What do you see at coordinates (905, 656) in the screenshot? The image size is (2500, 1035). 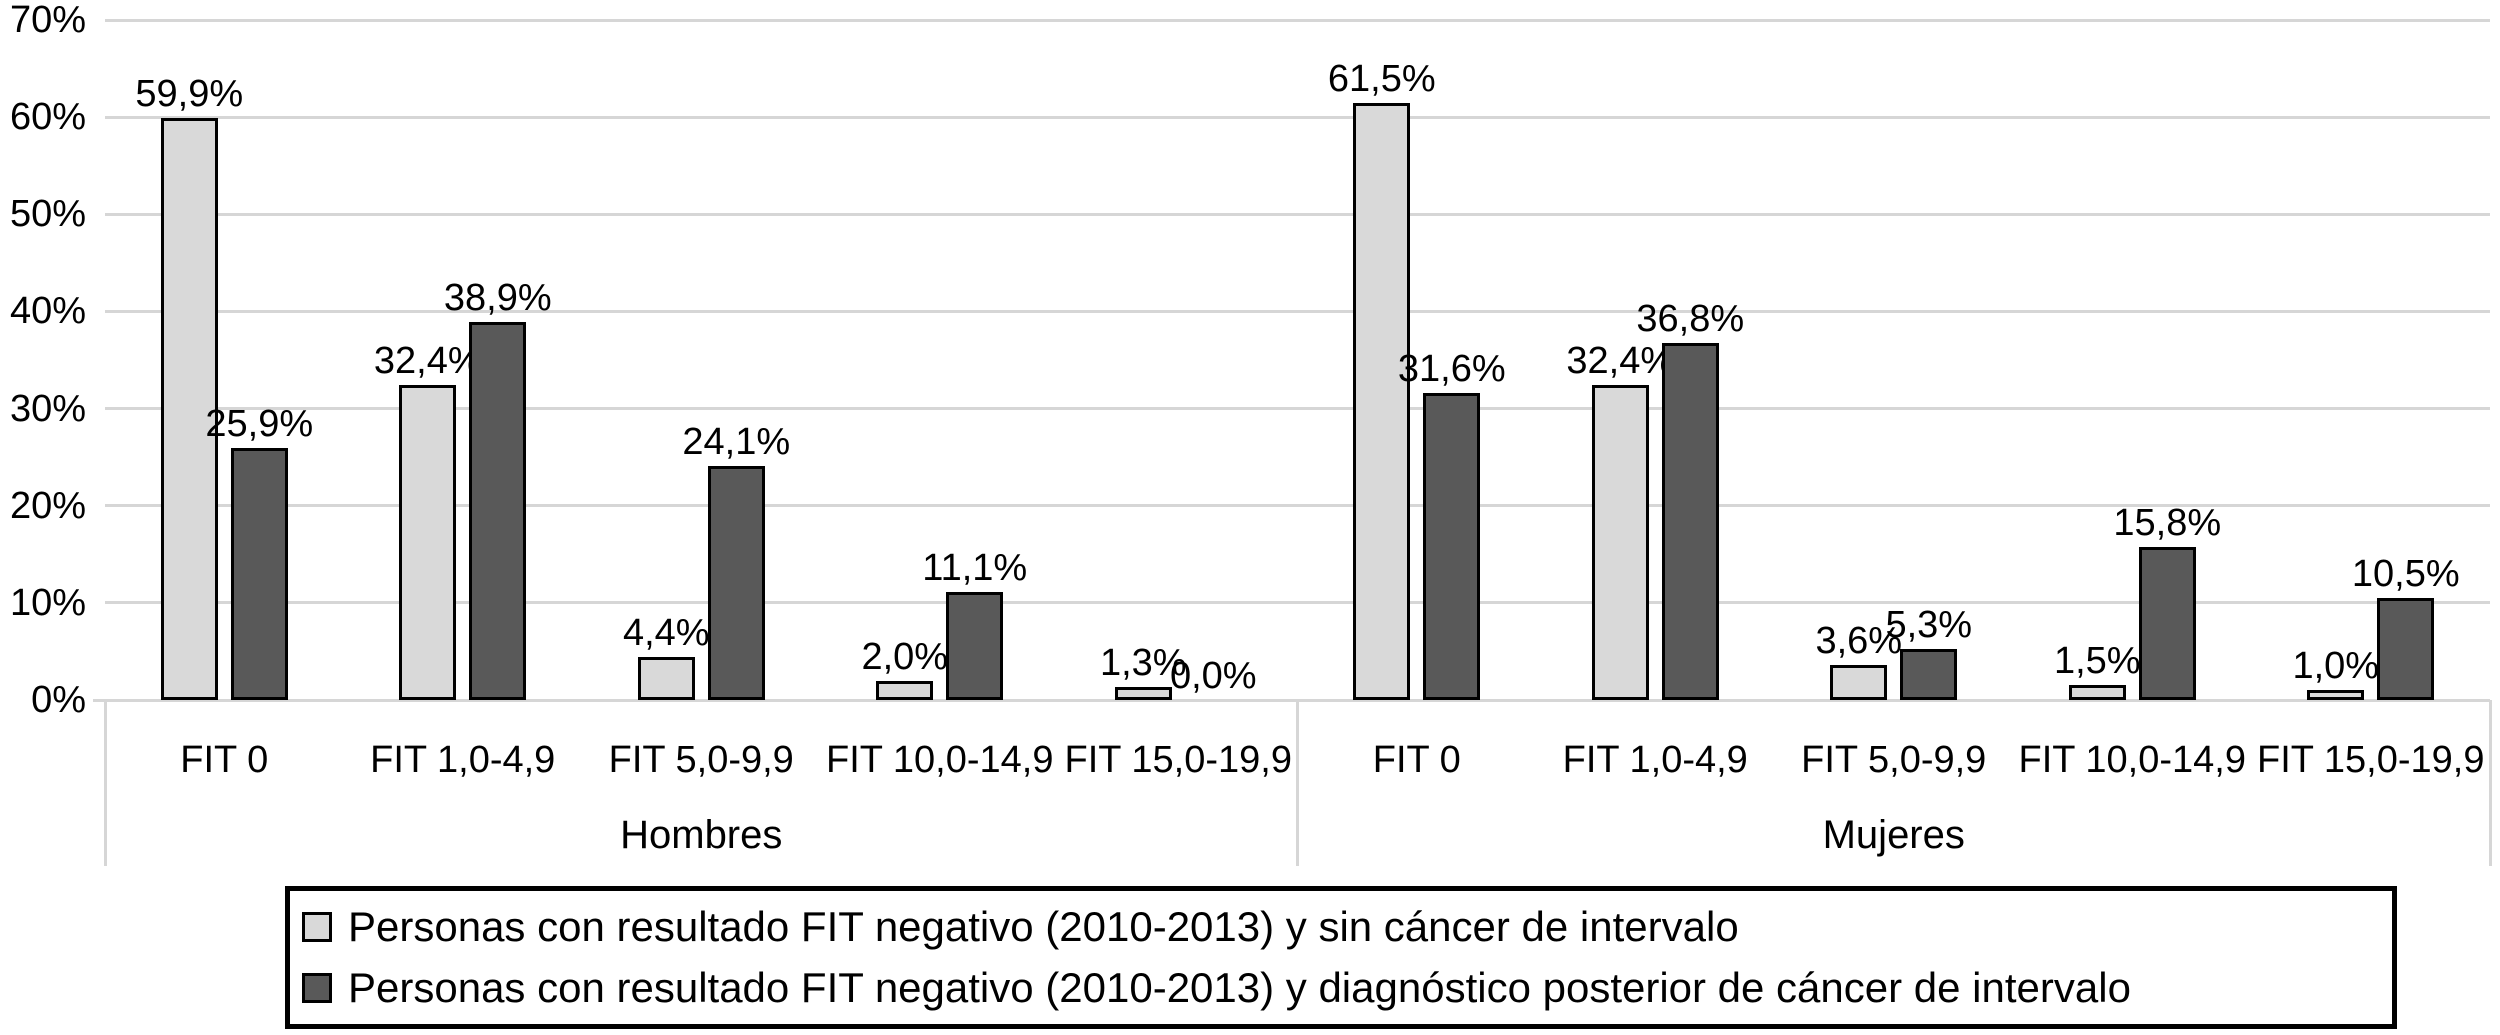 I see `bar-value-label: 2,0%` at bounding box center [905, 656].